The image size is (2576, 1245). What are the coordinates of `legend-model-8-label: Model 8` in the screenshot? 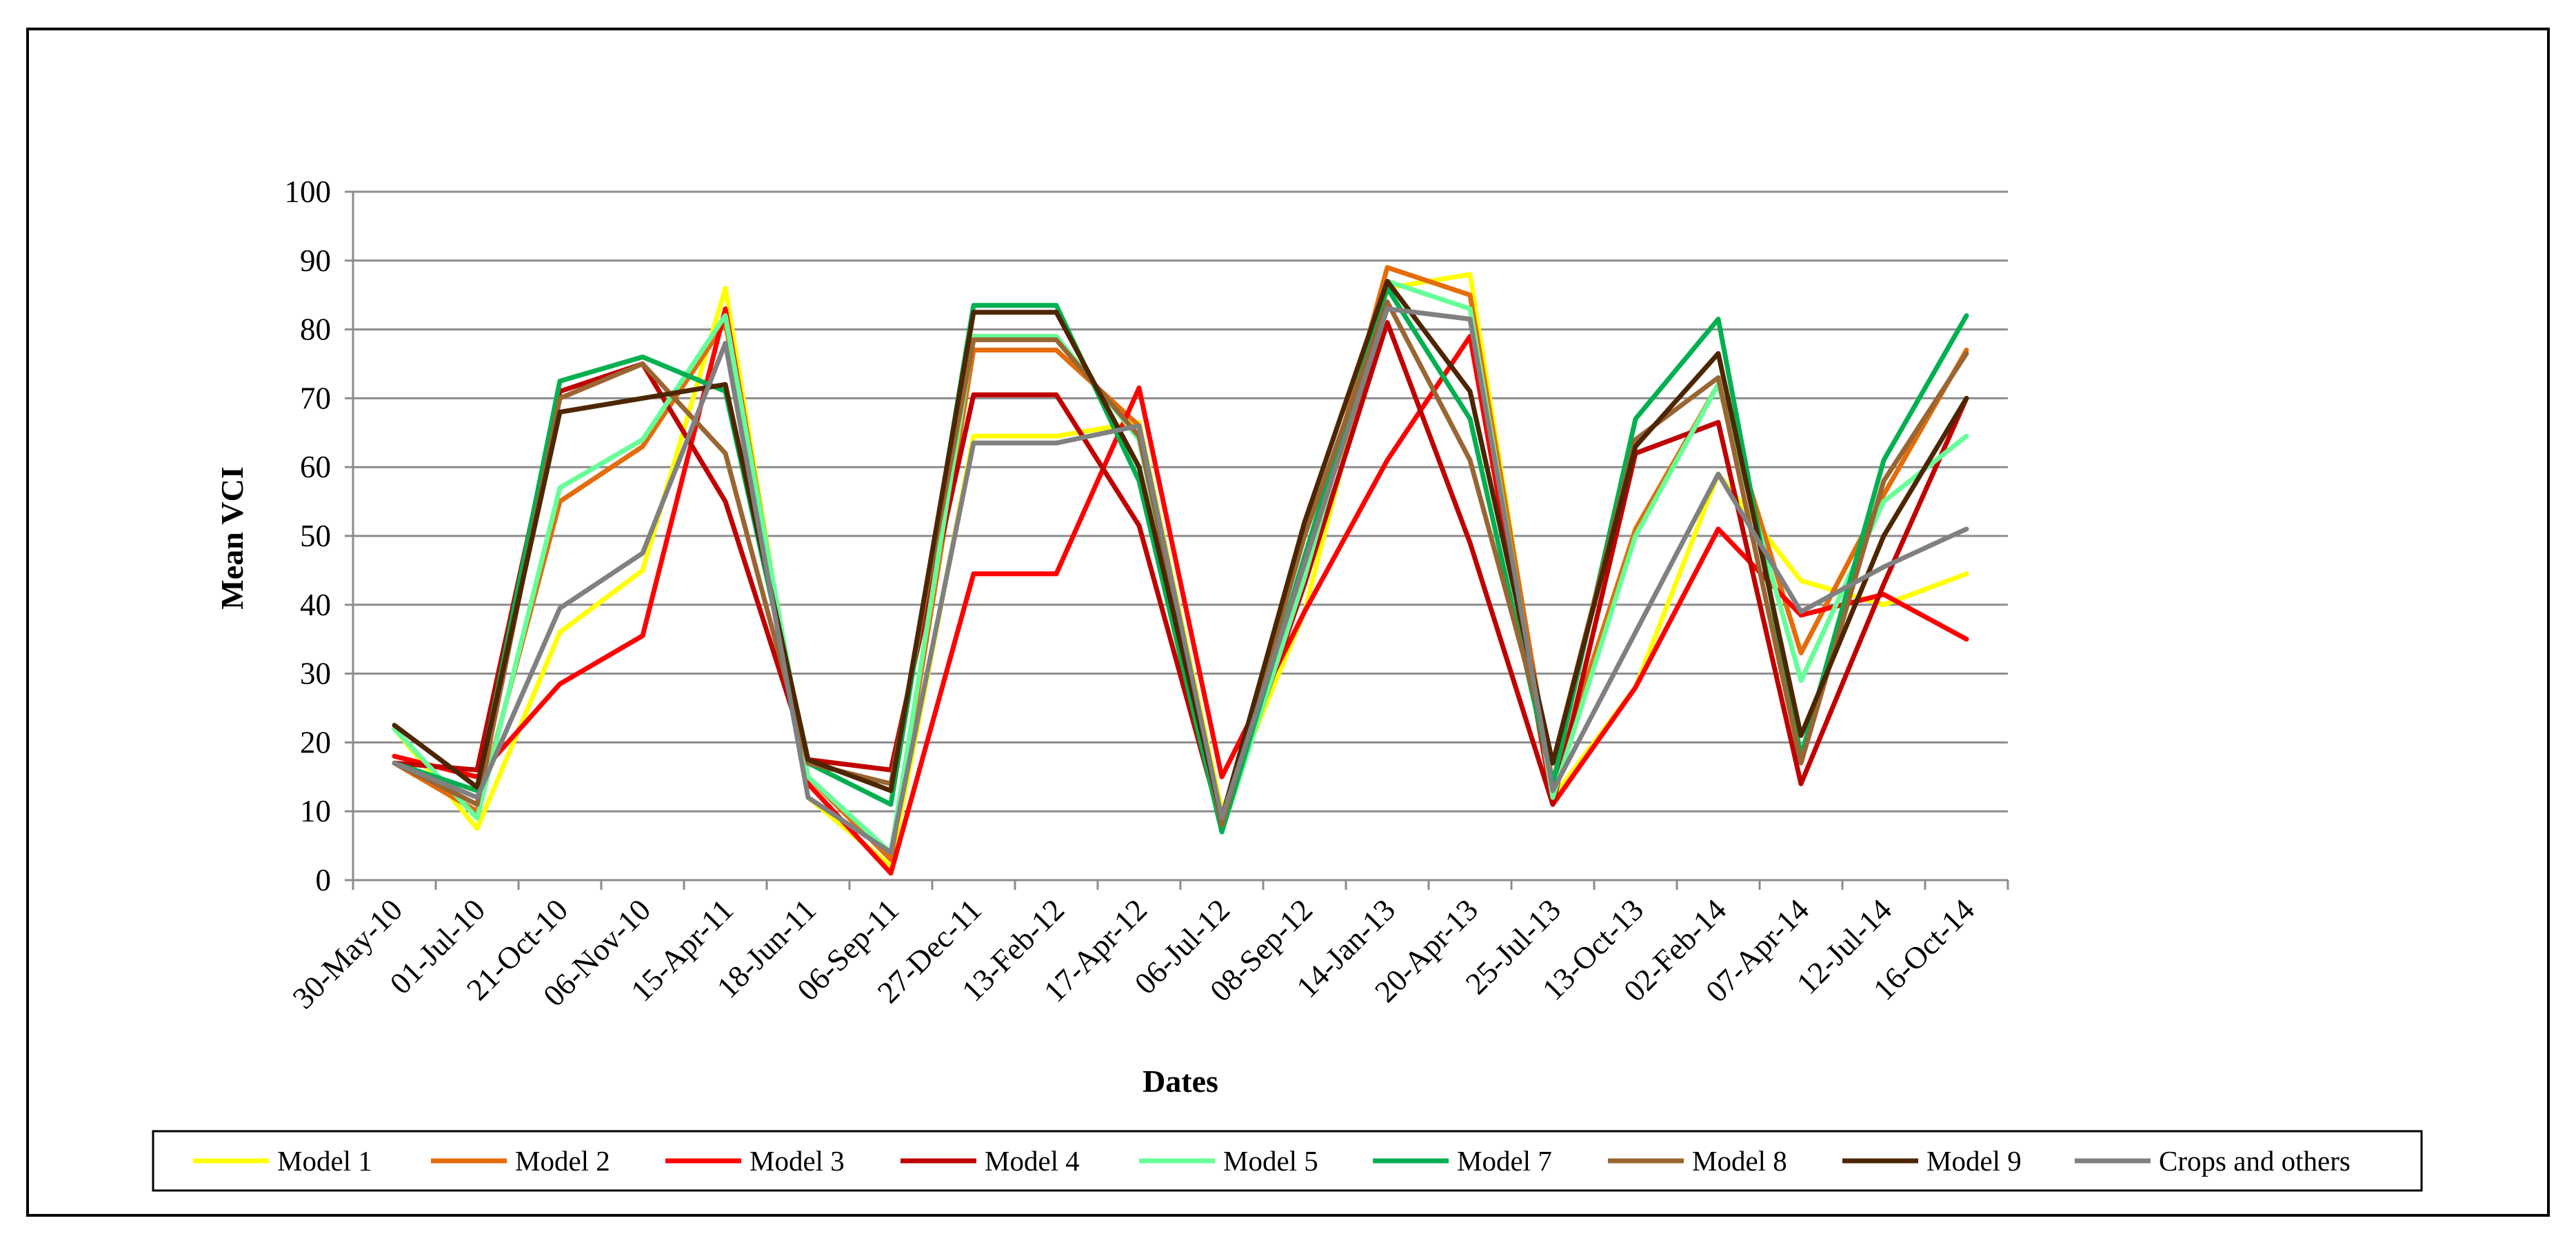 It's located at (1739, 1161).